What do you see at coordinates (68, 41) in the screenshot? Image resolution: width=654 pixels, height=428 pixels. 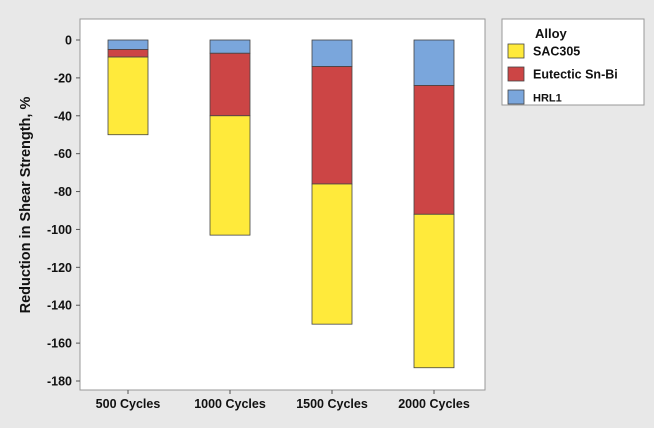 I see `y-tick-label: 0` at bounding box center [68, 41].